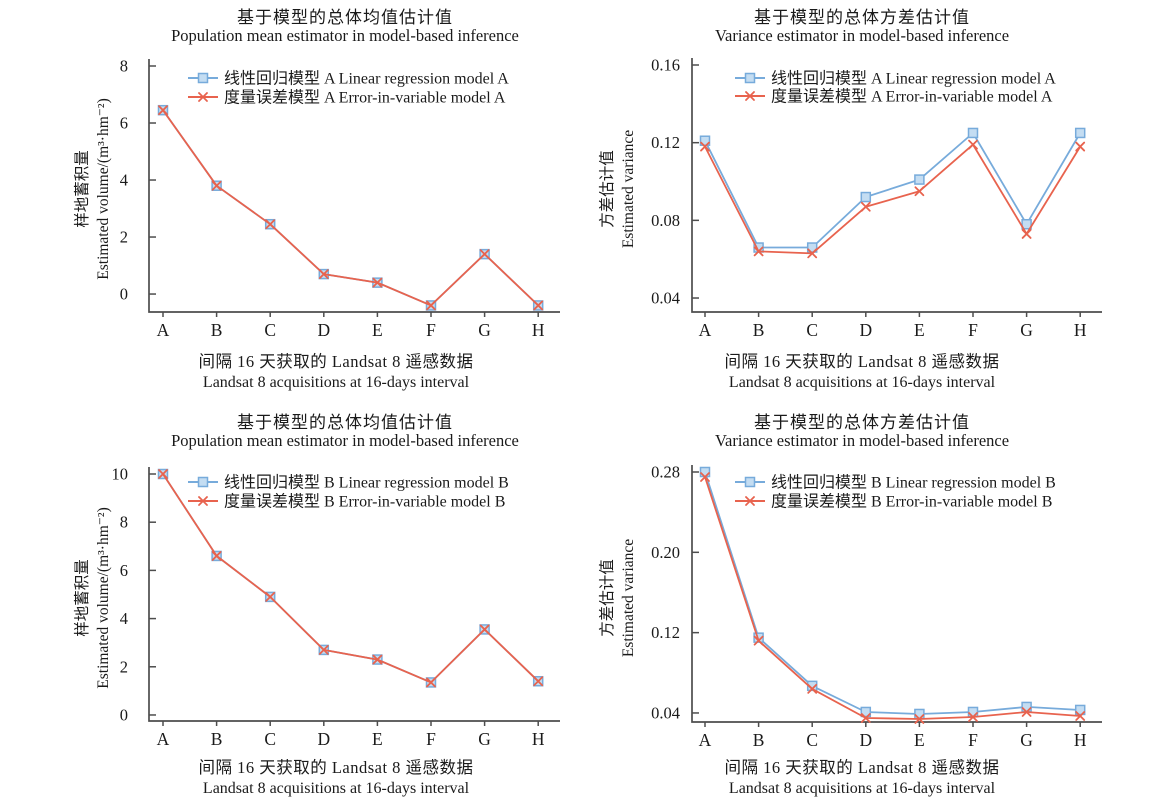 This screenshot has width=1170, height=800. What do you see at coordinates (336, 361) in the screenshot?
I see `x-axis-label-zh: 间隔 16 天获取的 Landsat 8 遥感数据` at bounding box center [336, 361].